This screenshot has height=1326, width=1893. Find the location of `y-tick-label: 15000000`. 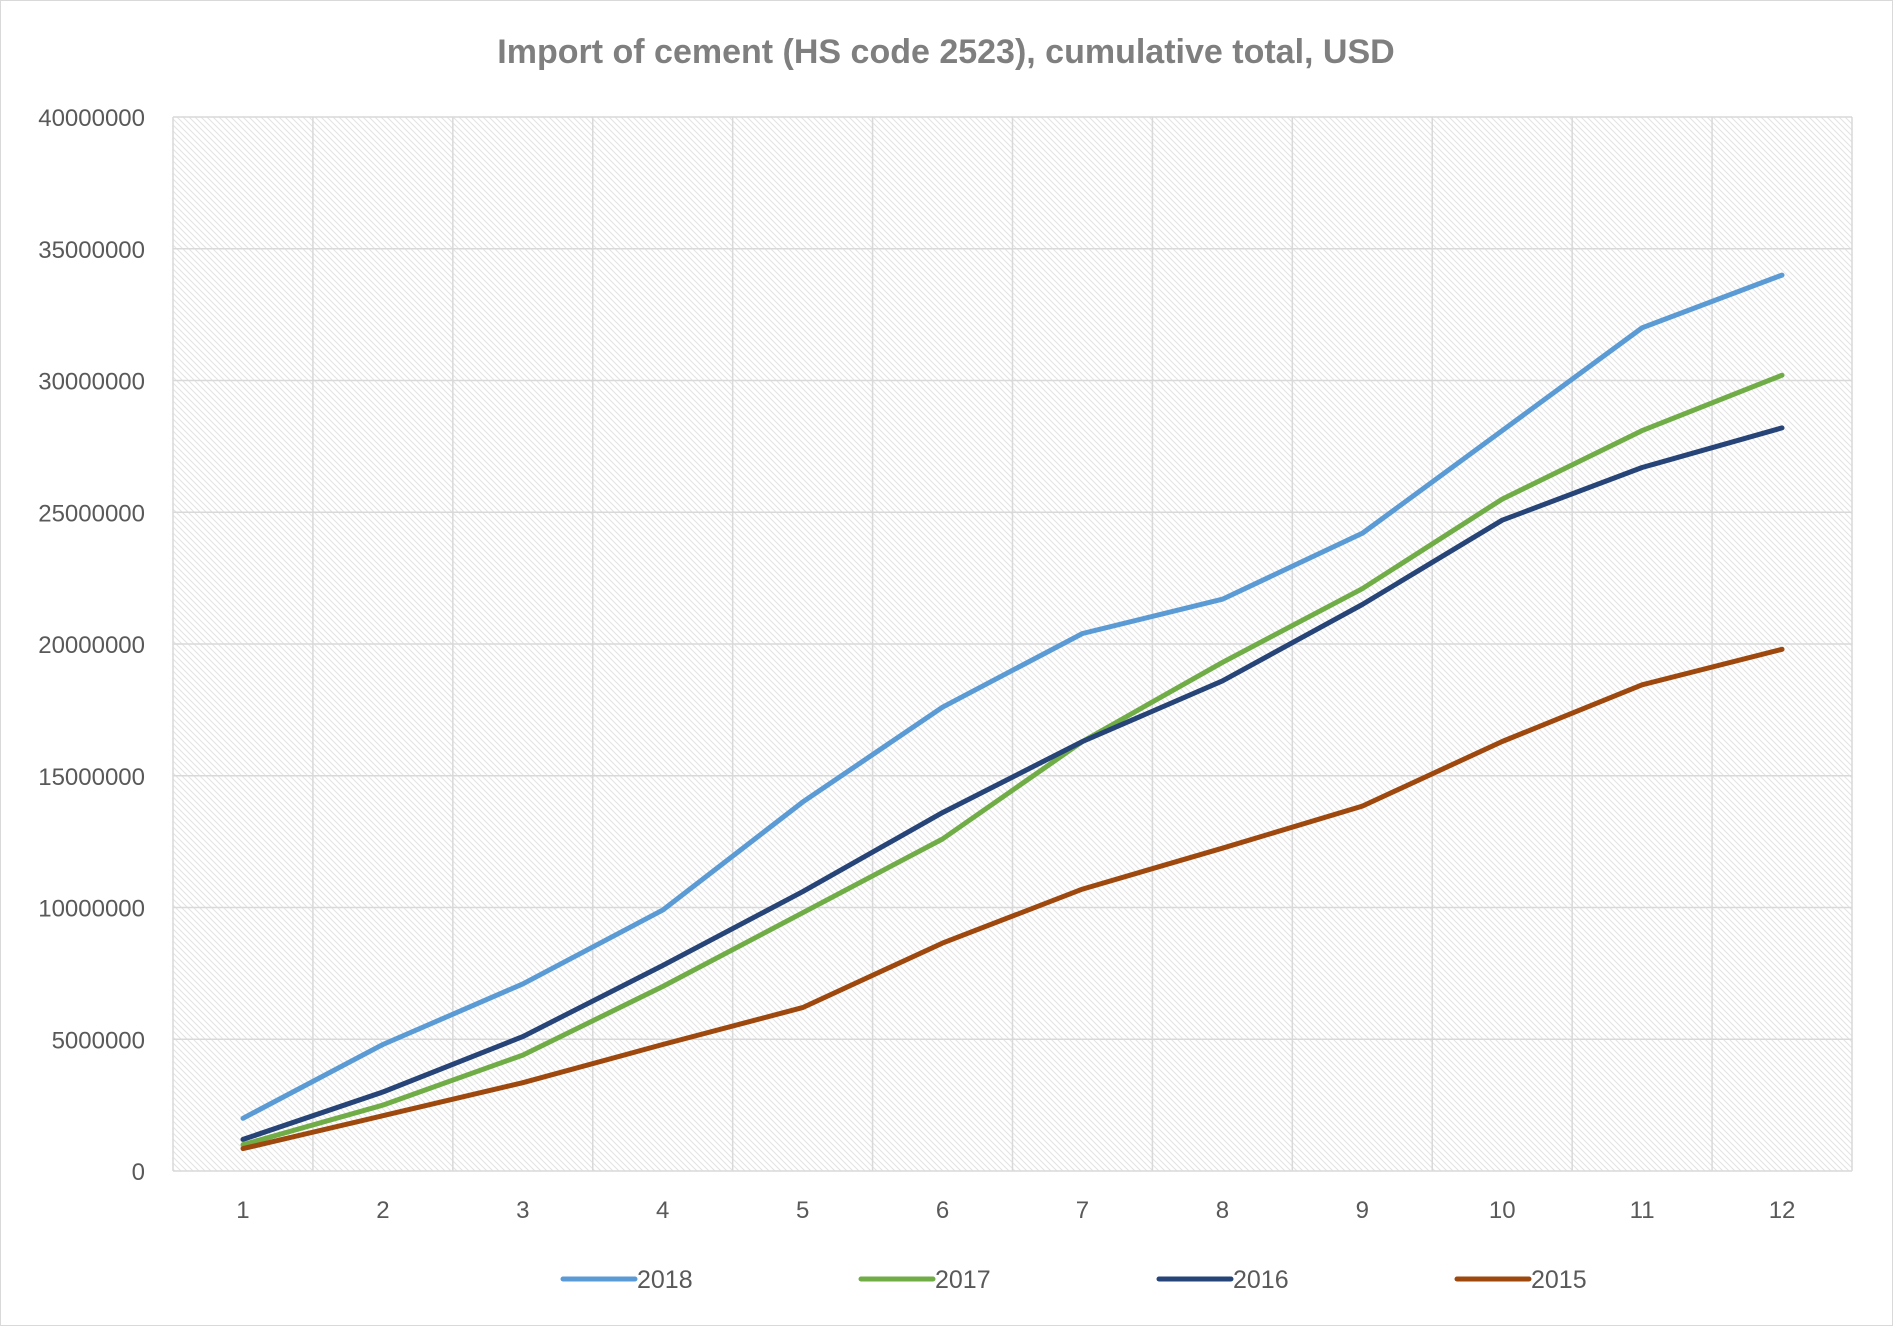

y-tick-label: 15000000 is located at coordinates (91, 777).